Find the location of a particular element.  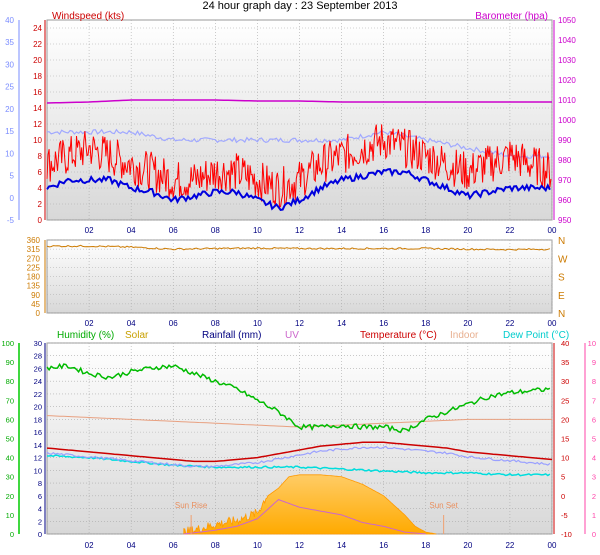

x-tick-label: 10 is located at coordinates (257, 323).